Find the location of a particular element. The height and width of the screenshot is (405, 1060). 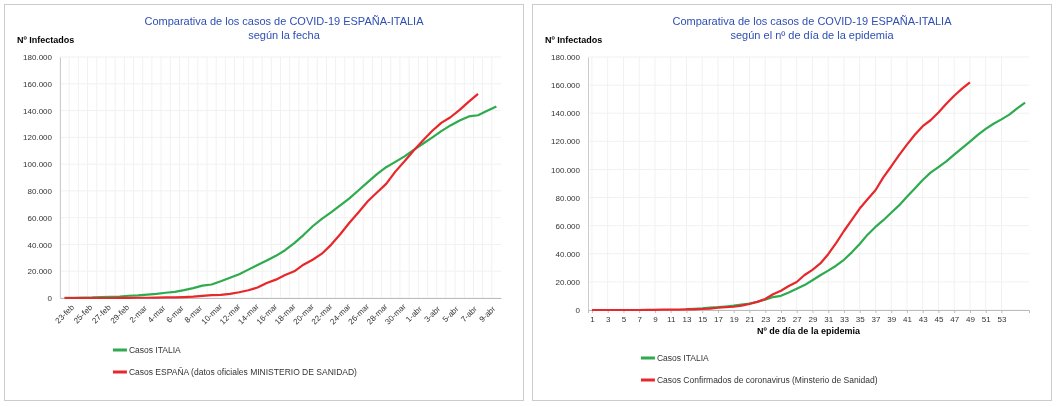

x-tick-label: 1 is located at coordinates (593, 319).